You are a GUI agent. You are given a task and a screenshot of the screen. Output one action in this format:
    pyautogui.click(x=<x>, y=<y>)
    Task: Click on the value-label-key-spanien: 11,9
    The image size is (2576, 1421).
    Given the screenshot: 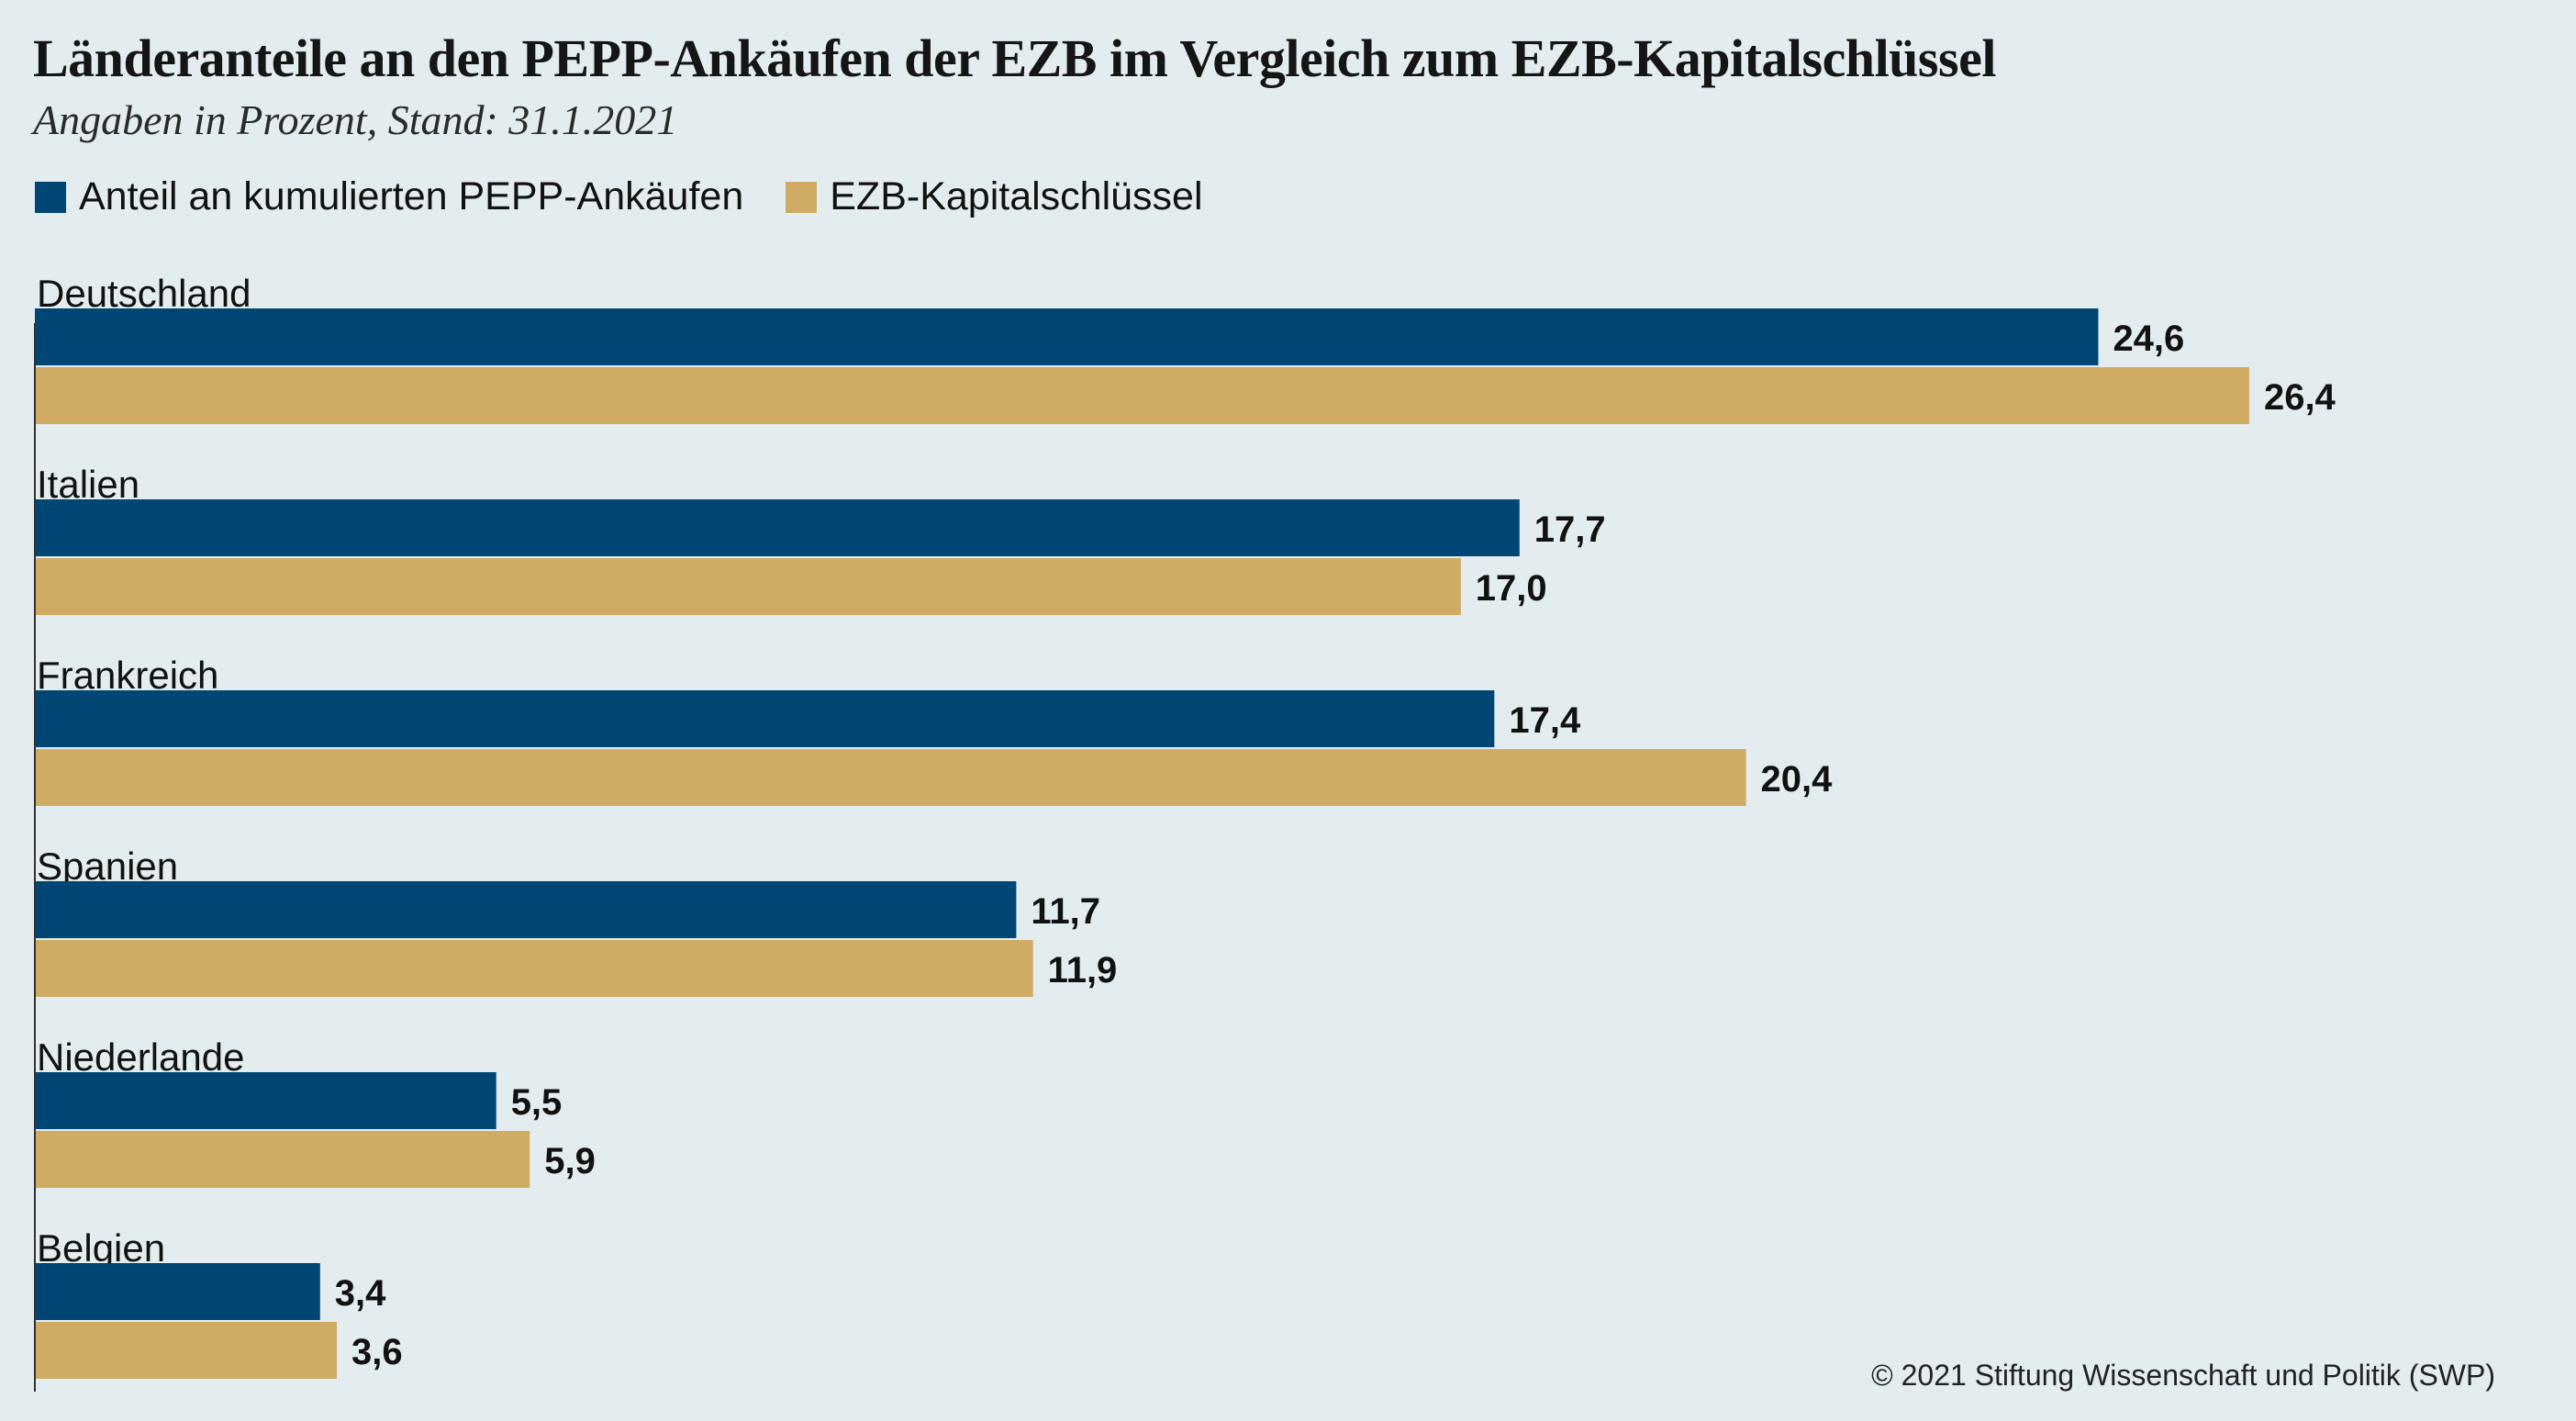 What is the action you would take?
    pyautogui.click(x=1083, y=970)
    